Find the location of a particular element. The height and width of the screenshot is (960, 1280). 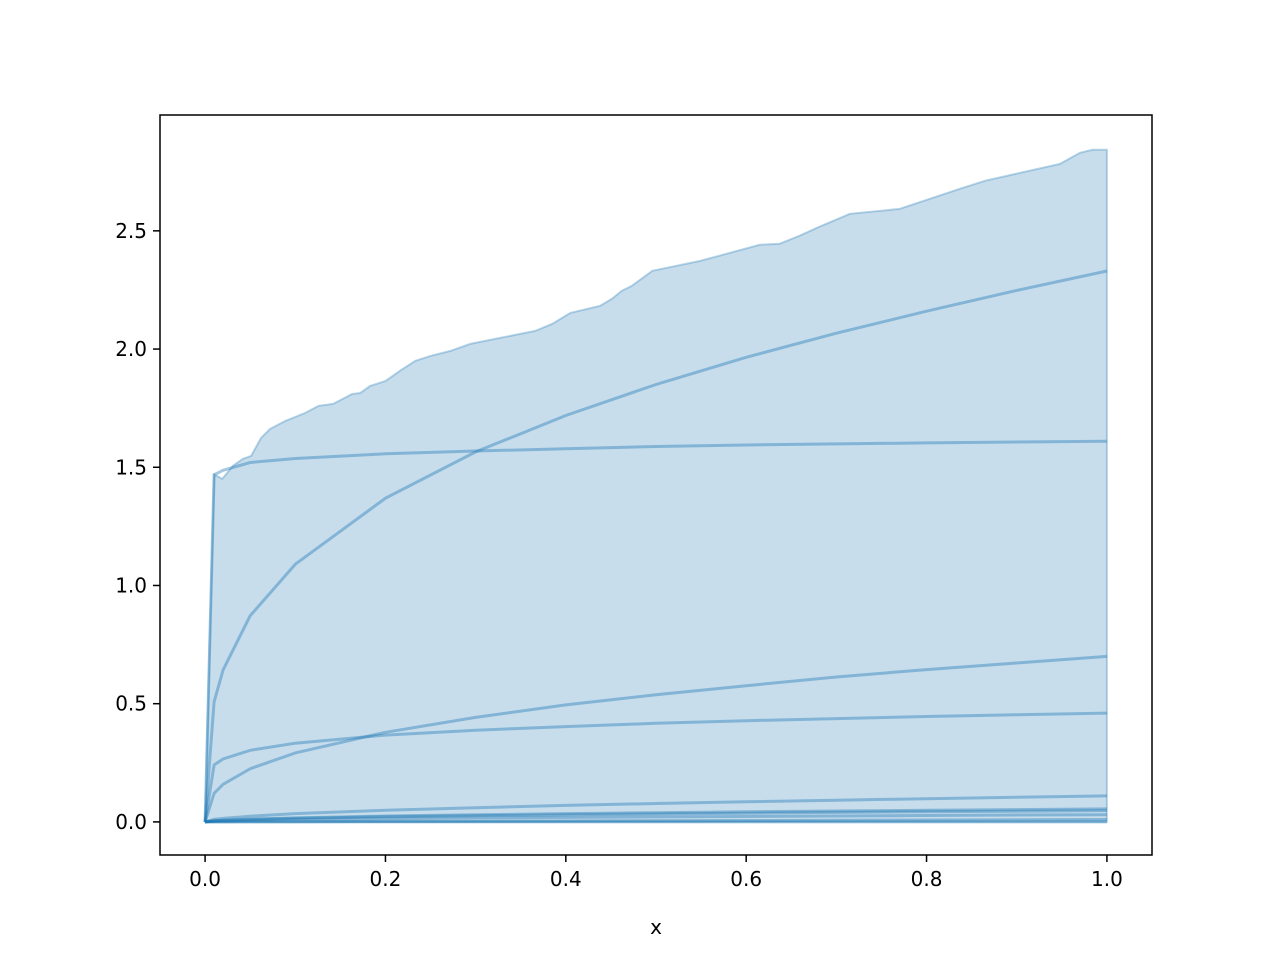

x-tick-label: 0.4 is located at coordinates (566, 879).